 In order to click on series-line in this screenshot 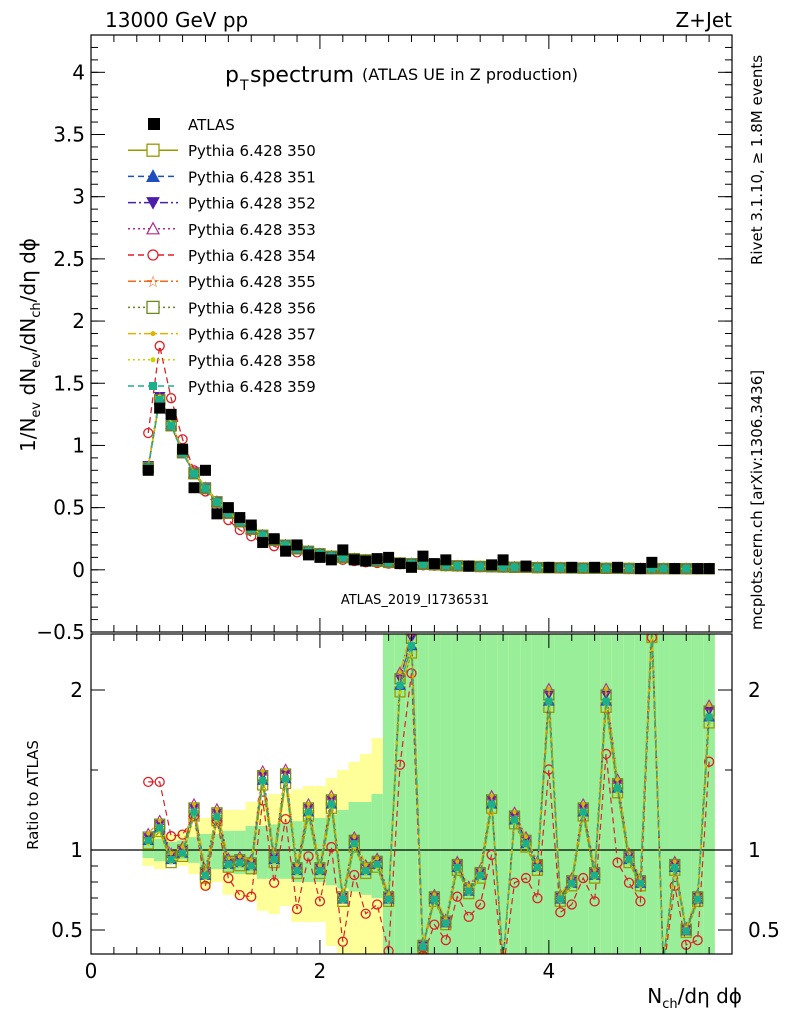, I will do `click(428, 483)`.